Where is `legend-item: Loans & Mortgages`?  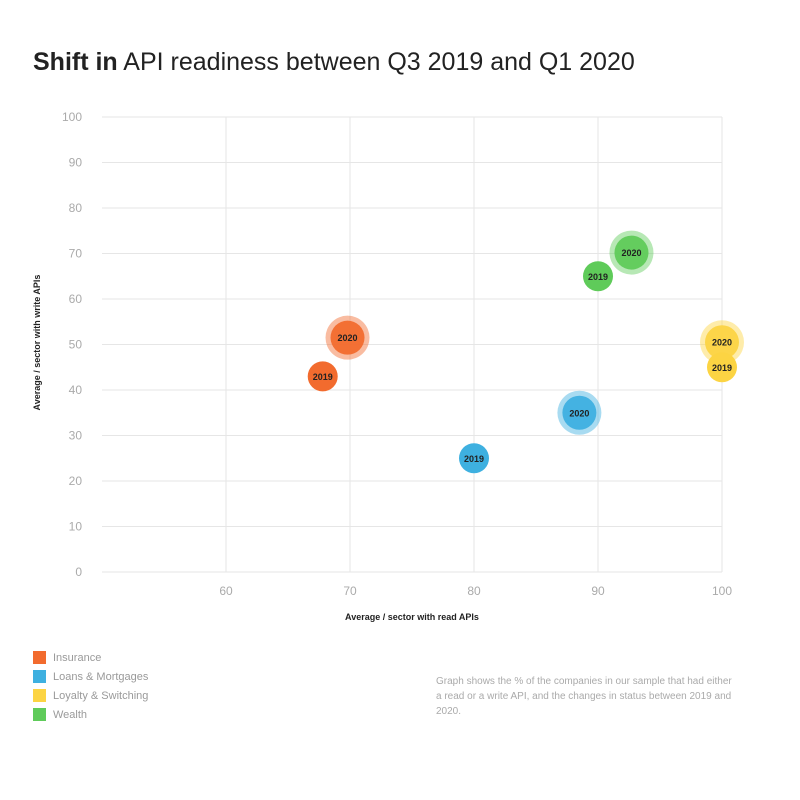
legend-item: Loans & Mortgages is located at coordinates (90, 676).